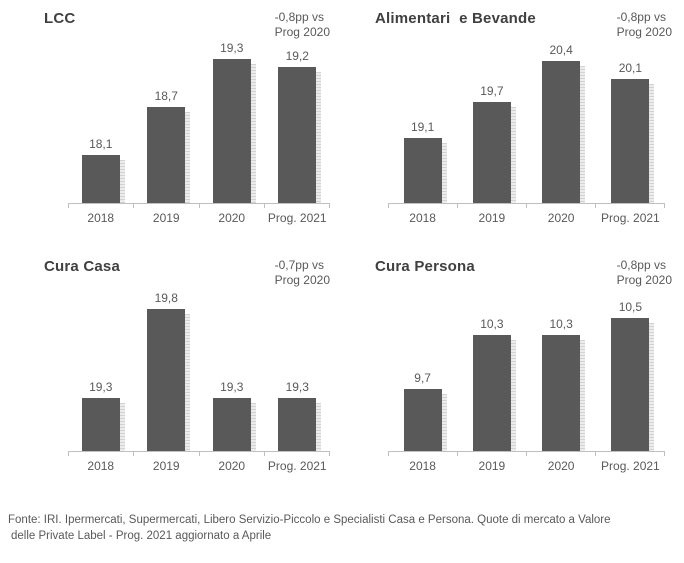  I want to click on bar-slot-2019: 19,8, so click(167, 371).